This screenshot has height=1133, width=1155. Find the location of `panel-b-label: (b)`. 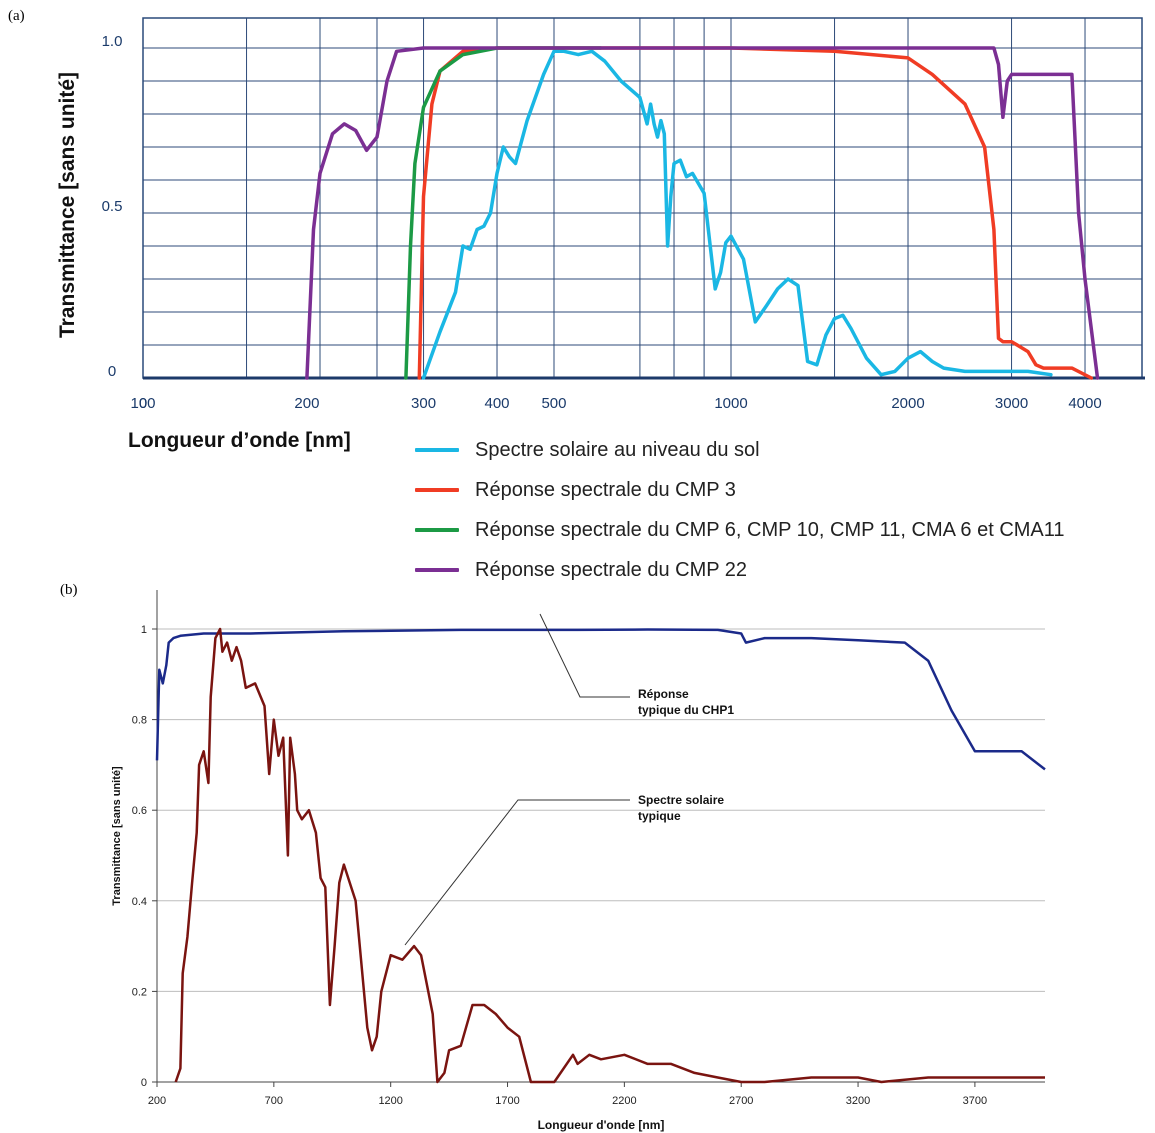

panel-b-label: (b) is located at coordinates (69, 590).